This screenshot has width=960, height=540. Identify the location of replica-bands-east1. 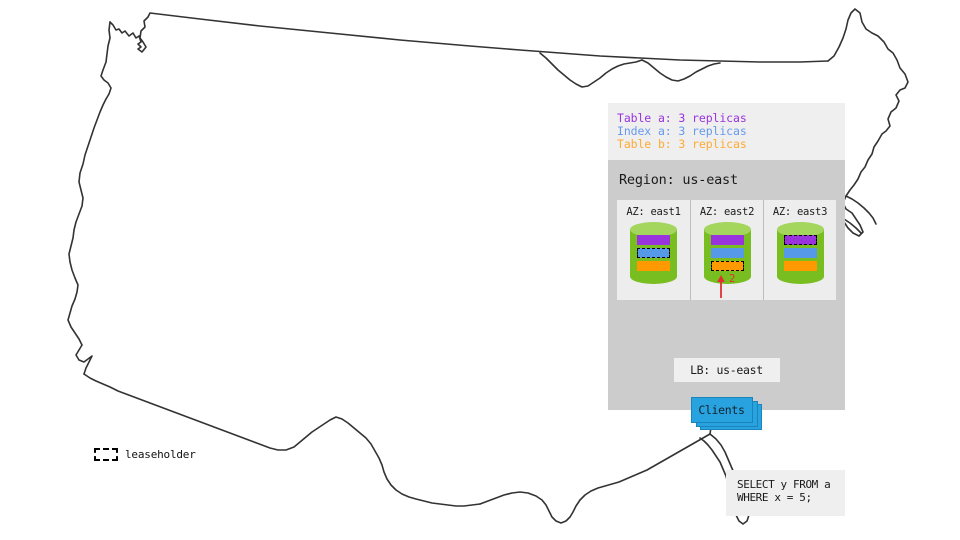
(653, 253).